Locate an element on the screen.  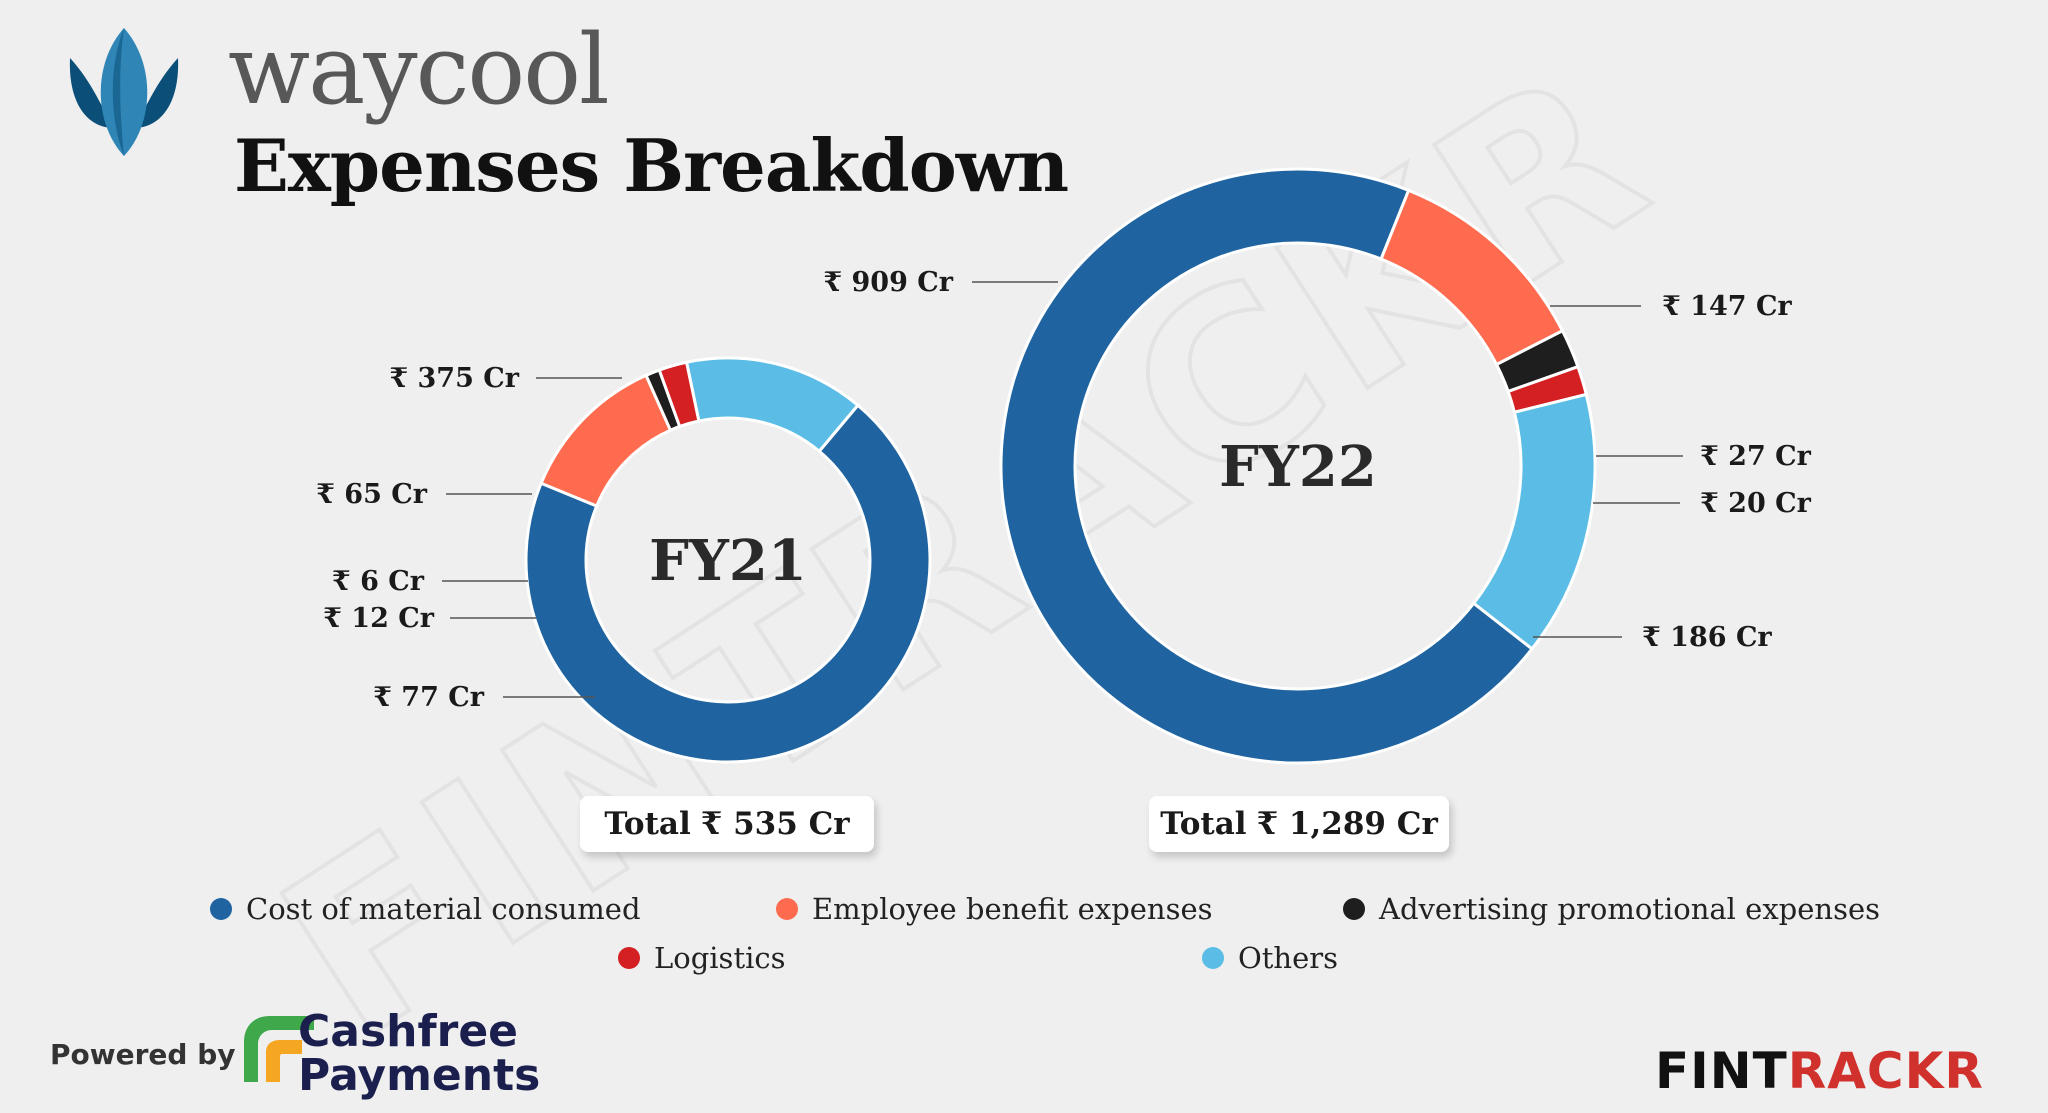
fy22-total-value: ₹ 1,289 Cr is located at coordinates (1347, 824).